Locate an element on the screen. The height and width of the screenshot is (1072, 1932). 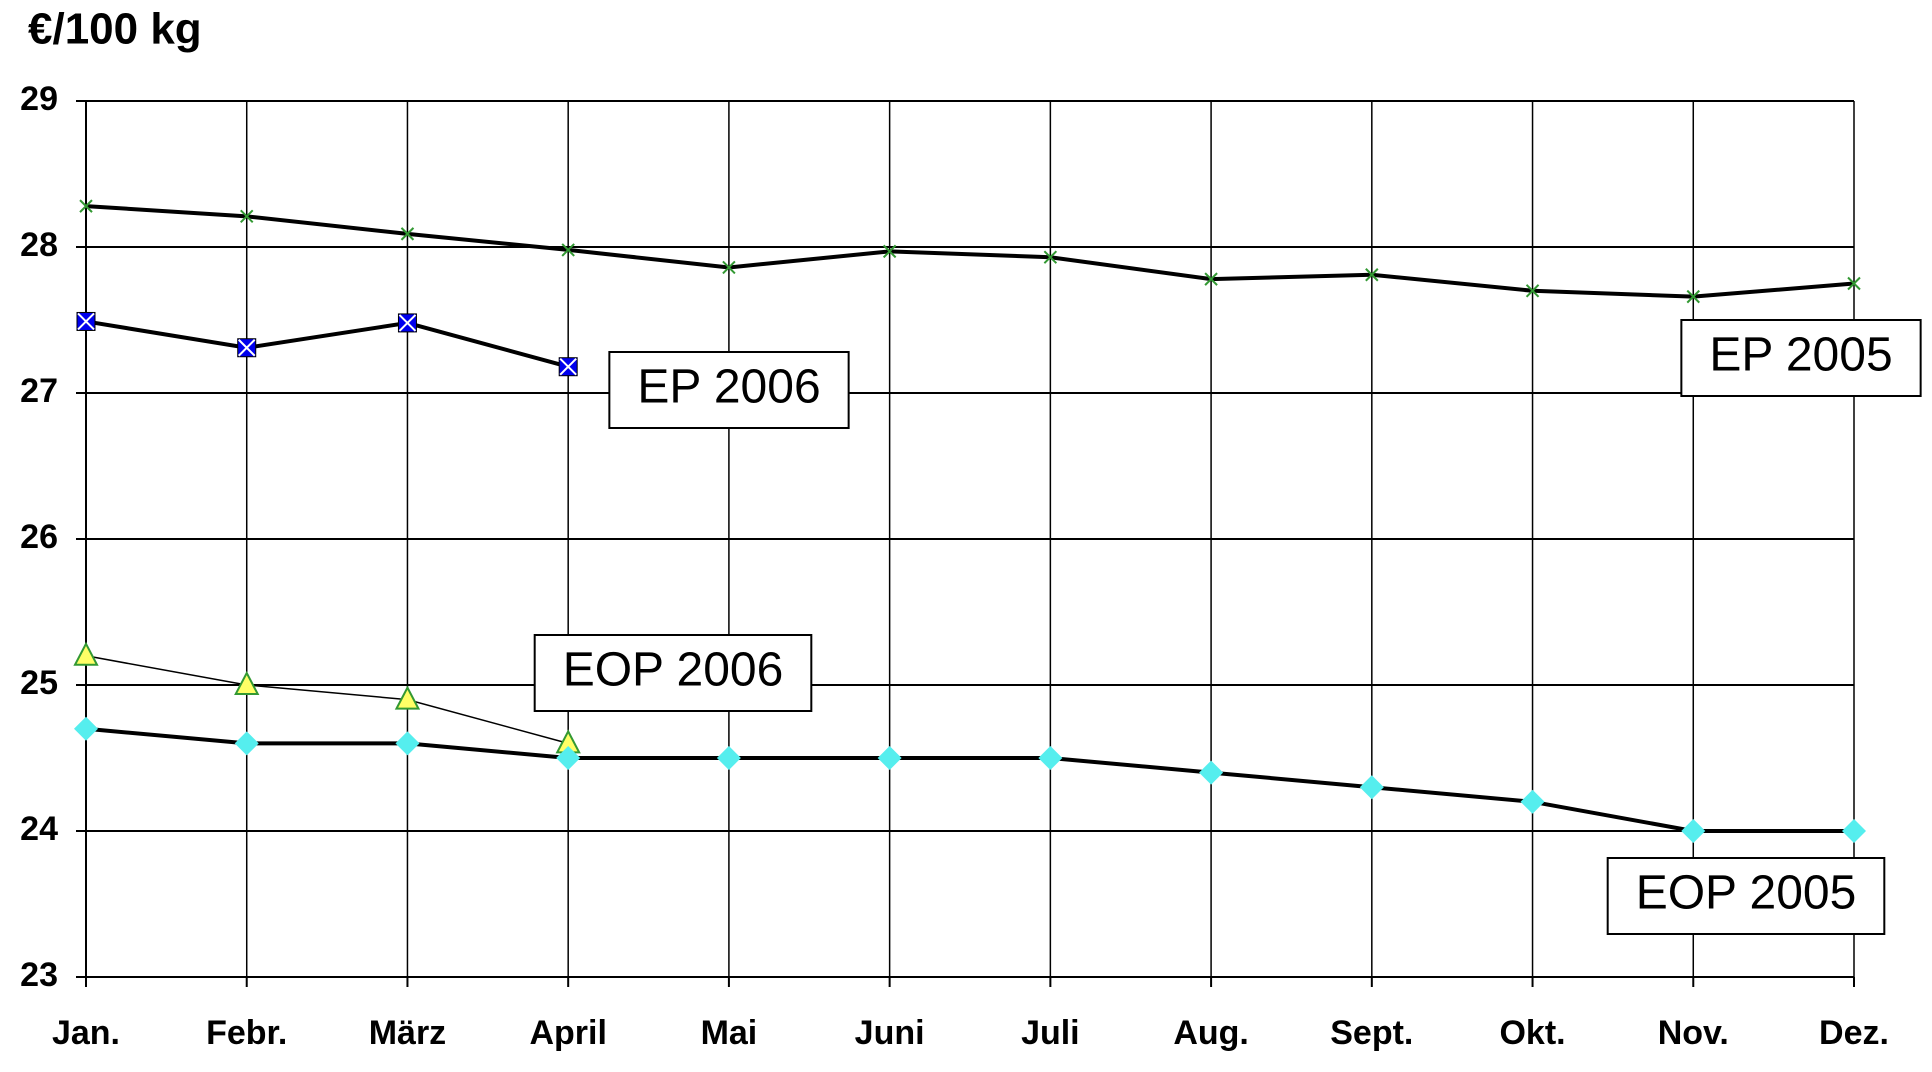
x-tick-label: Sept. is located at coordinates (1371, 1033).